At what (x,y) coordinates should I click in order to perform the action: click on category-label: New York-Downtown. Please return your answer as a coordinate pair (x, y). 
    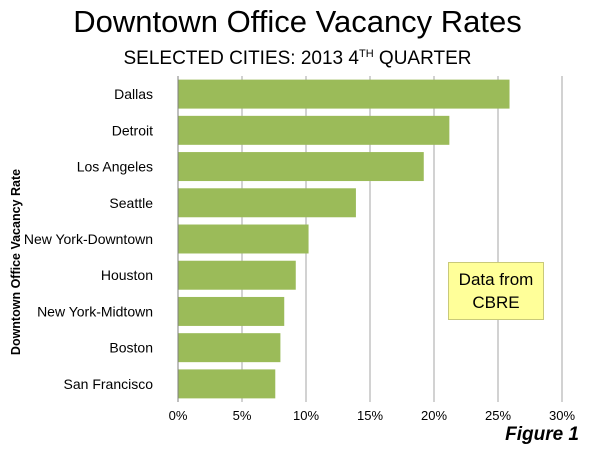
    Looking at the image, I should click on (88, 239).